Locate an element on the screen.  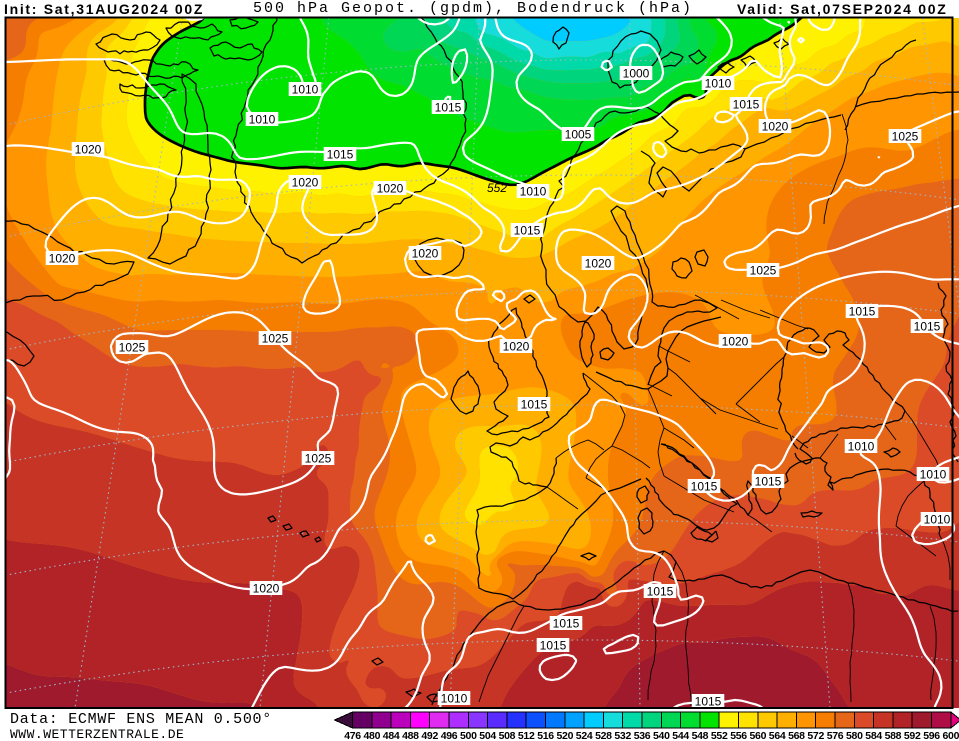
svg-text: 500 is located at coordinates (468, 735).